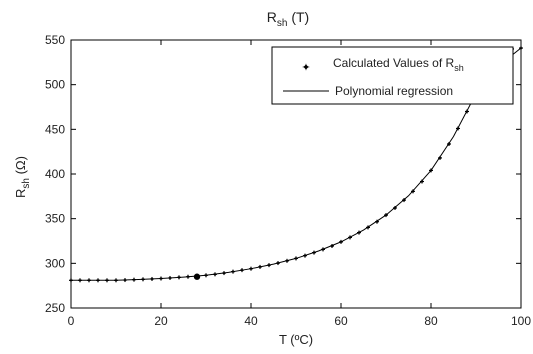  Describe the element at coordinates (521, 321) in the screenshot. I see `x-tick-label: 100` at that location.